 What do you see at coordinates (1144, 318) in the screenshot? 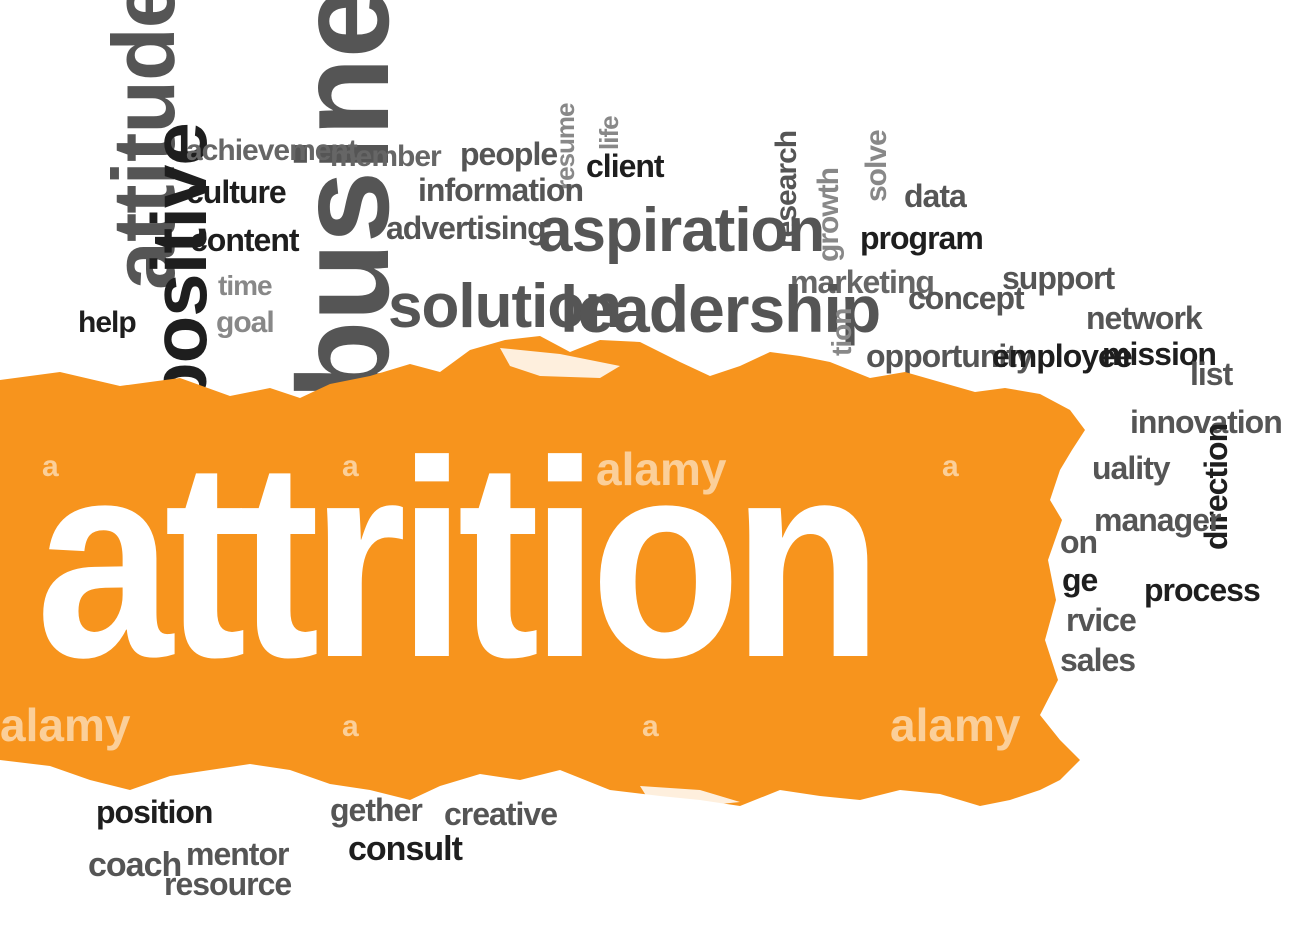
I see `word-network: network` at bounding box center [1144, 318].